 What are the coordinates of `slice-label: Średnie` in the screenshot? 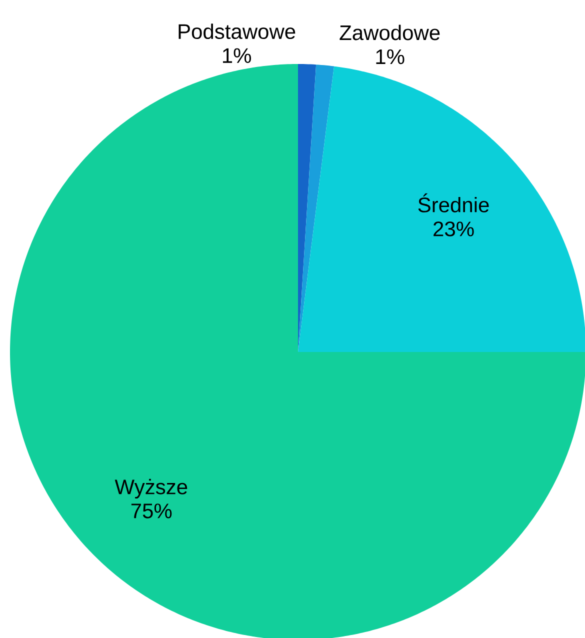 It's located at (453, 202).